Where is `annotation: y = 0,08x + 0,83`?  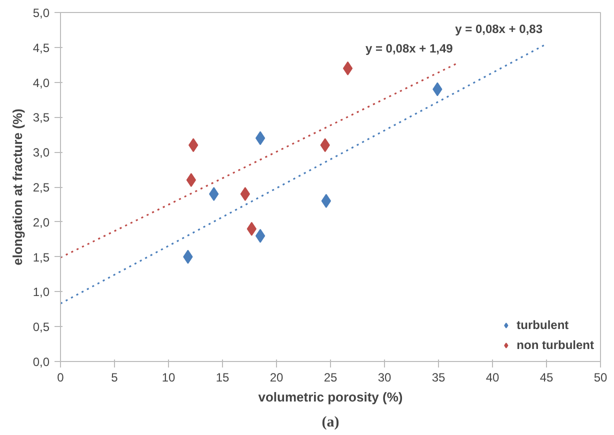
annotation: y = 0,08x + 0,83 is located at coordinates (499, 29).